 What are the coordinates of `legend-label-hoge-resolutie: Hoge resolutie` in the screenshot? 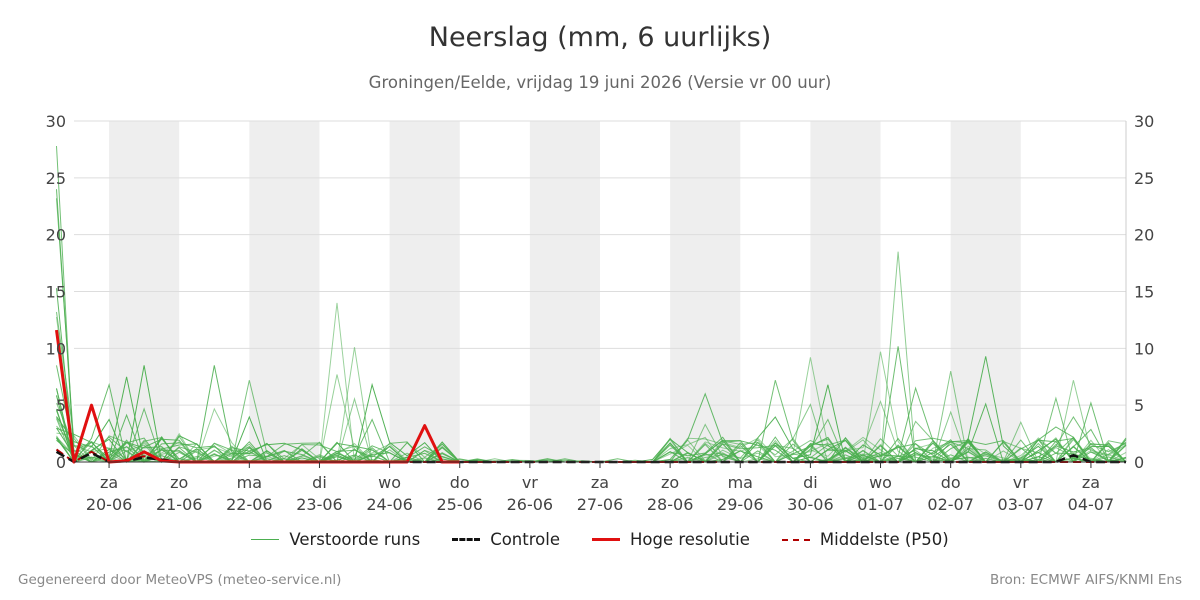 It's located at (689, 539).